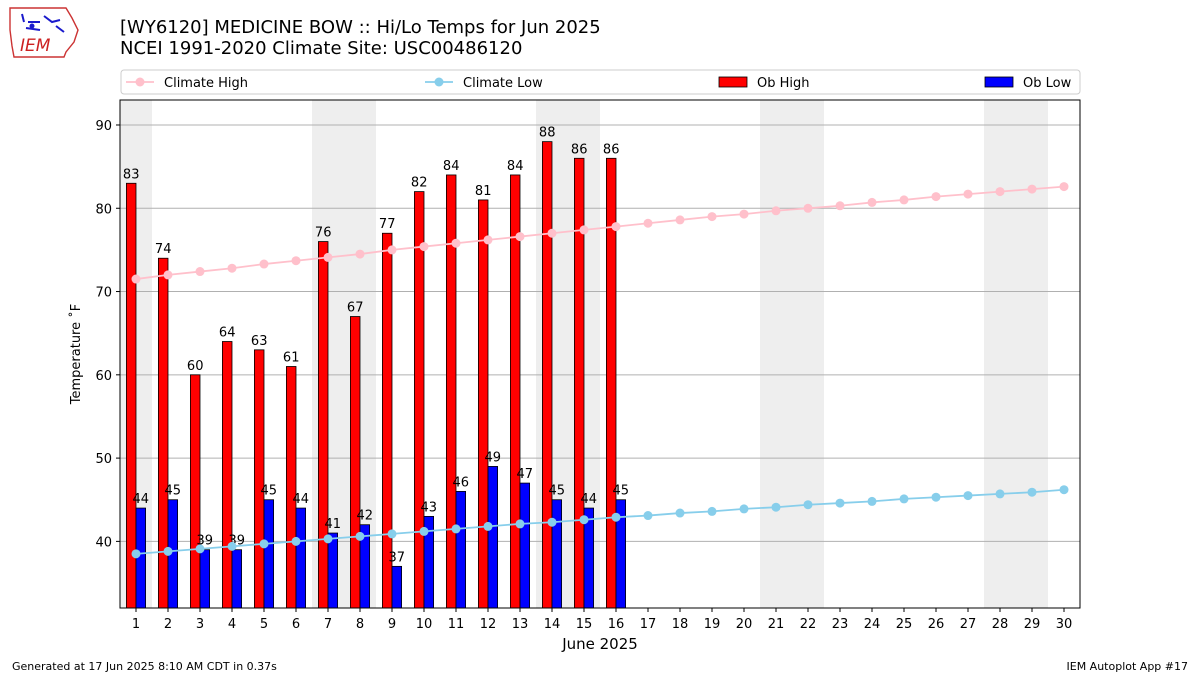 This screenshot has width=1200, height=675. What do you see at coordinates (103, 459) in the screenshot?
I see `y-tick-label: 50` at bounding box center [103, 459].